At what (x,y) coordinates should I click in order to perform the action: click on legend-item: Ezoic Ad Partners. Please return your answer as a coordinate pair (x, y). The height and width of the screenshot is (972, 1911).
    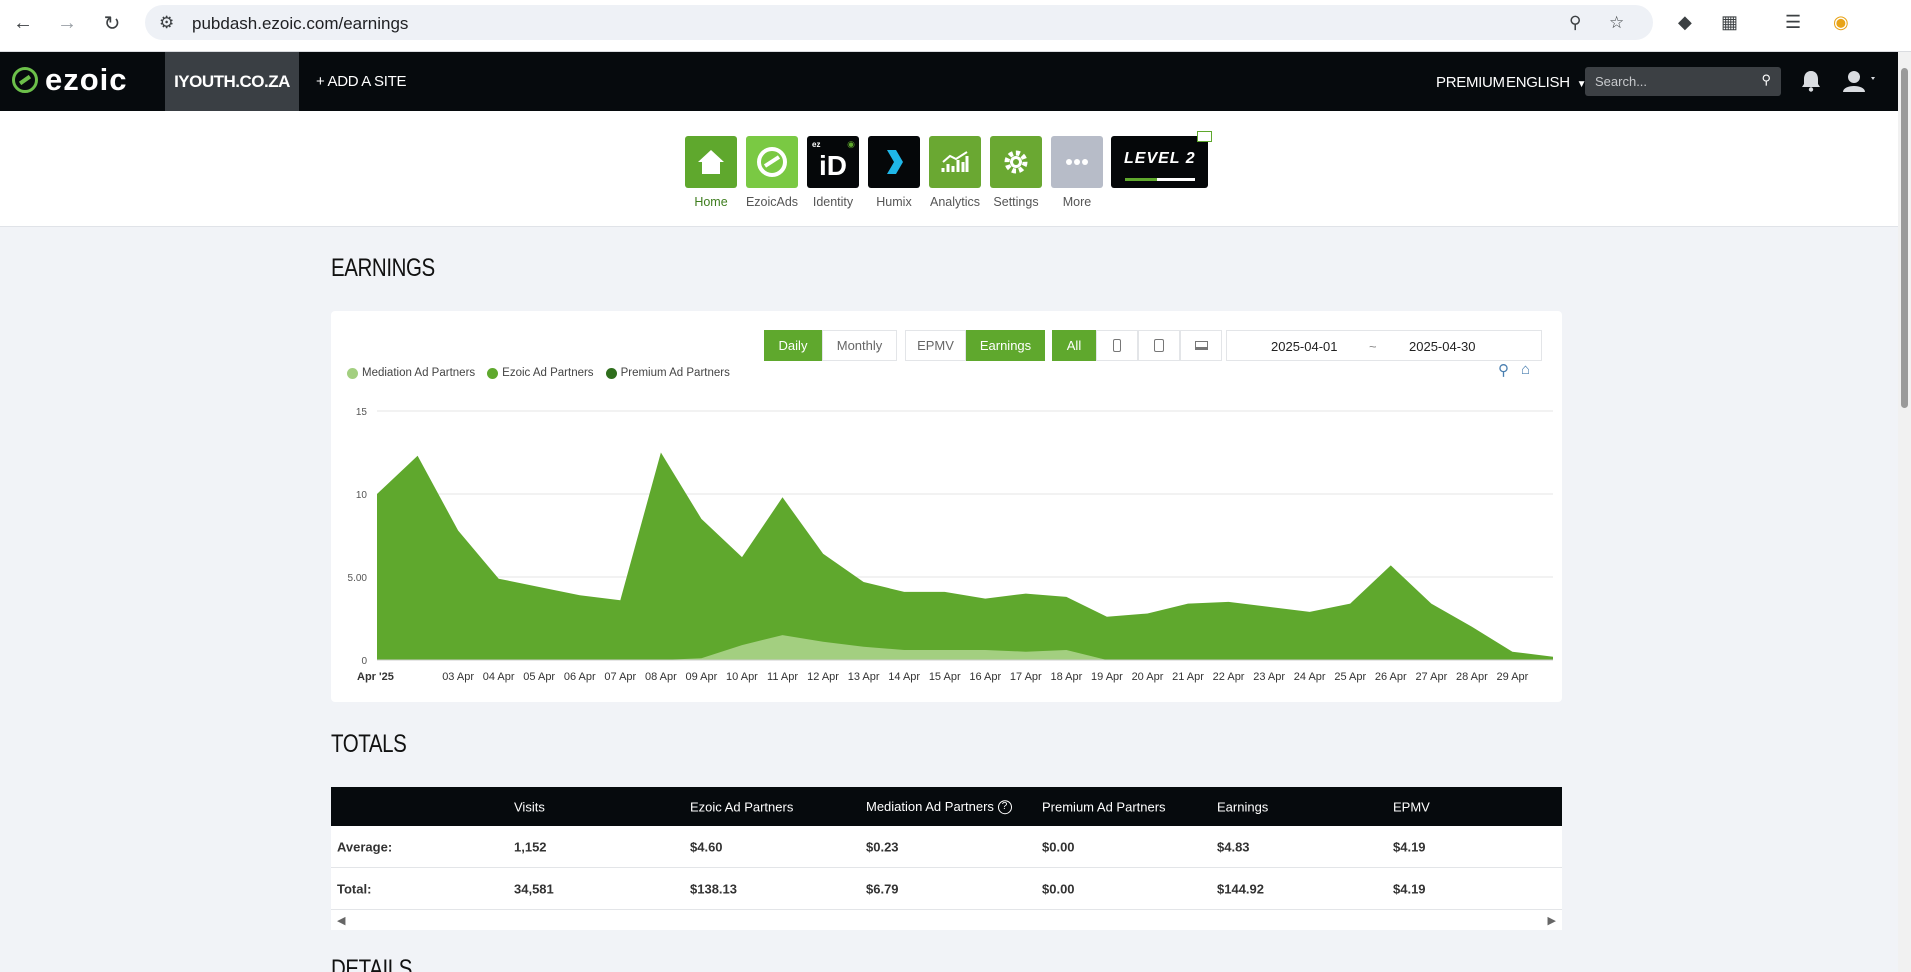
    Looking at the image, I should click on (540, 373).